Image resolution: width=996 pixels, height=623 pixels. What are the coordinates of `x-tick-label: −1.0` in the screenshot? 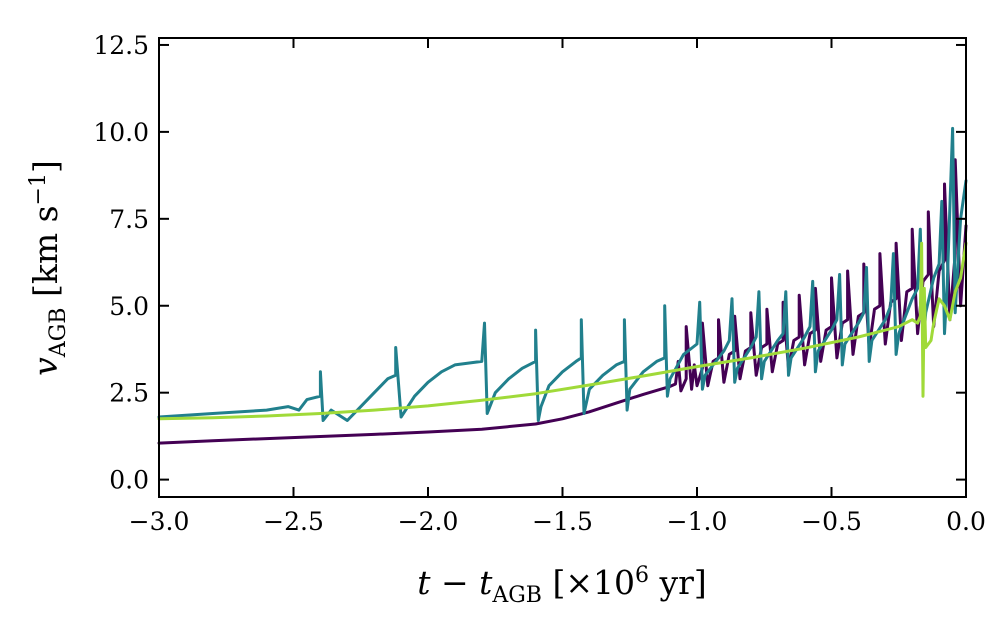 It's located at (697, 521).